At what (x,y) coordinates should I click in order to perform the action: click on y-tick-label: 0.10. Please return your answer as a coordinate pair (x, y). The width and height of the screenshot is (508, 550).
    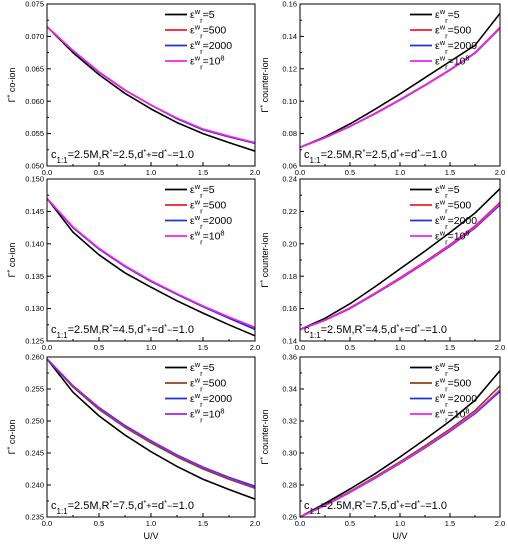
    Looking at the image, I should click on (289, 101).